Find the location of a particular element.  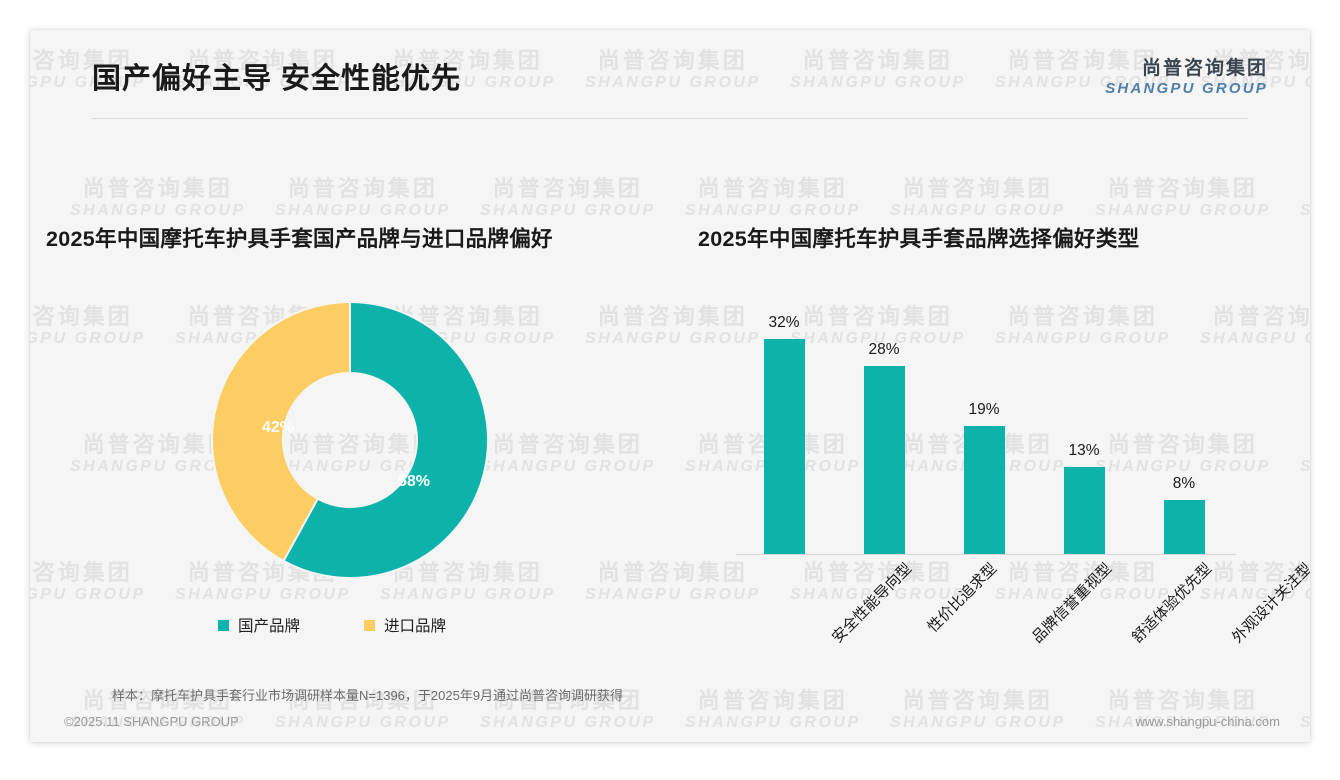

donut-slice-进口品牌 is located at coordinates (281, 431).